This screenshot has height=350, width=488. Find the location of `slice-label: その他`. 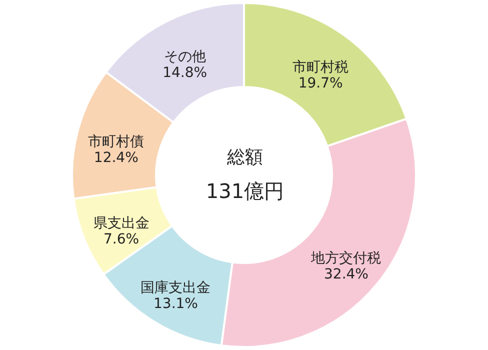

slice-label: その他 is located at coordinates (185, 57).